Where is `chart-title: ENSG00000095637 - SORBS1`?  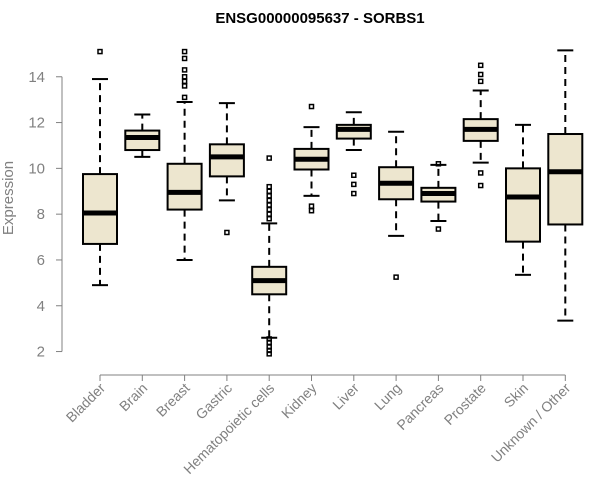 chart-title: ENSG00000095637 - SORBS1 is located at coordinates (319, 18).